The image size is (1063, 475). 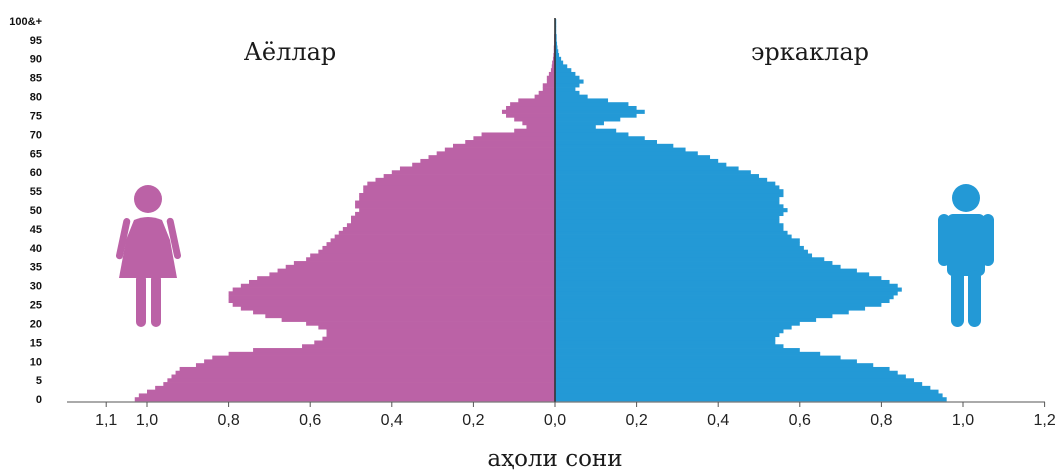 I want to click on age-tick-30: 30, so click(x=36, y=287).